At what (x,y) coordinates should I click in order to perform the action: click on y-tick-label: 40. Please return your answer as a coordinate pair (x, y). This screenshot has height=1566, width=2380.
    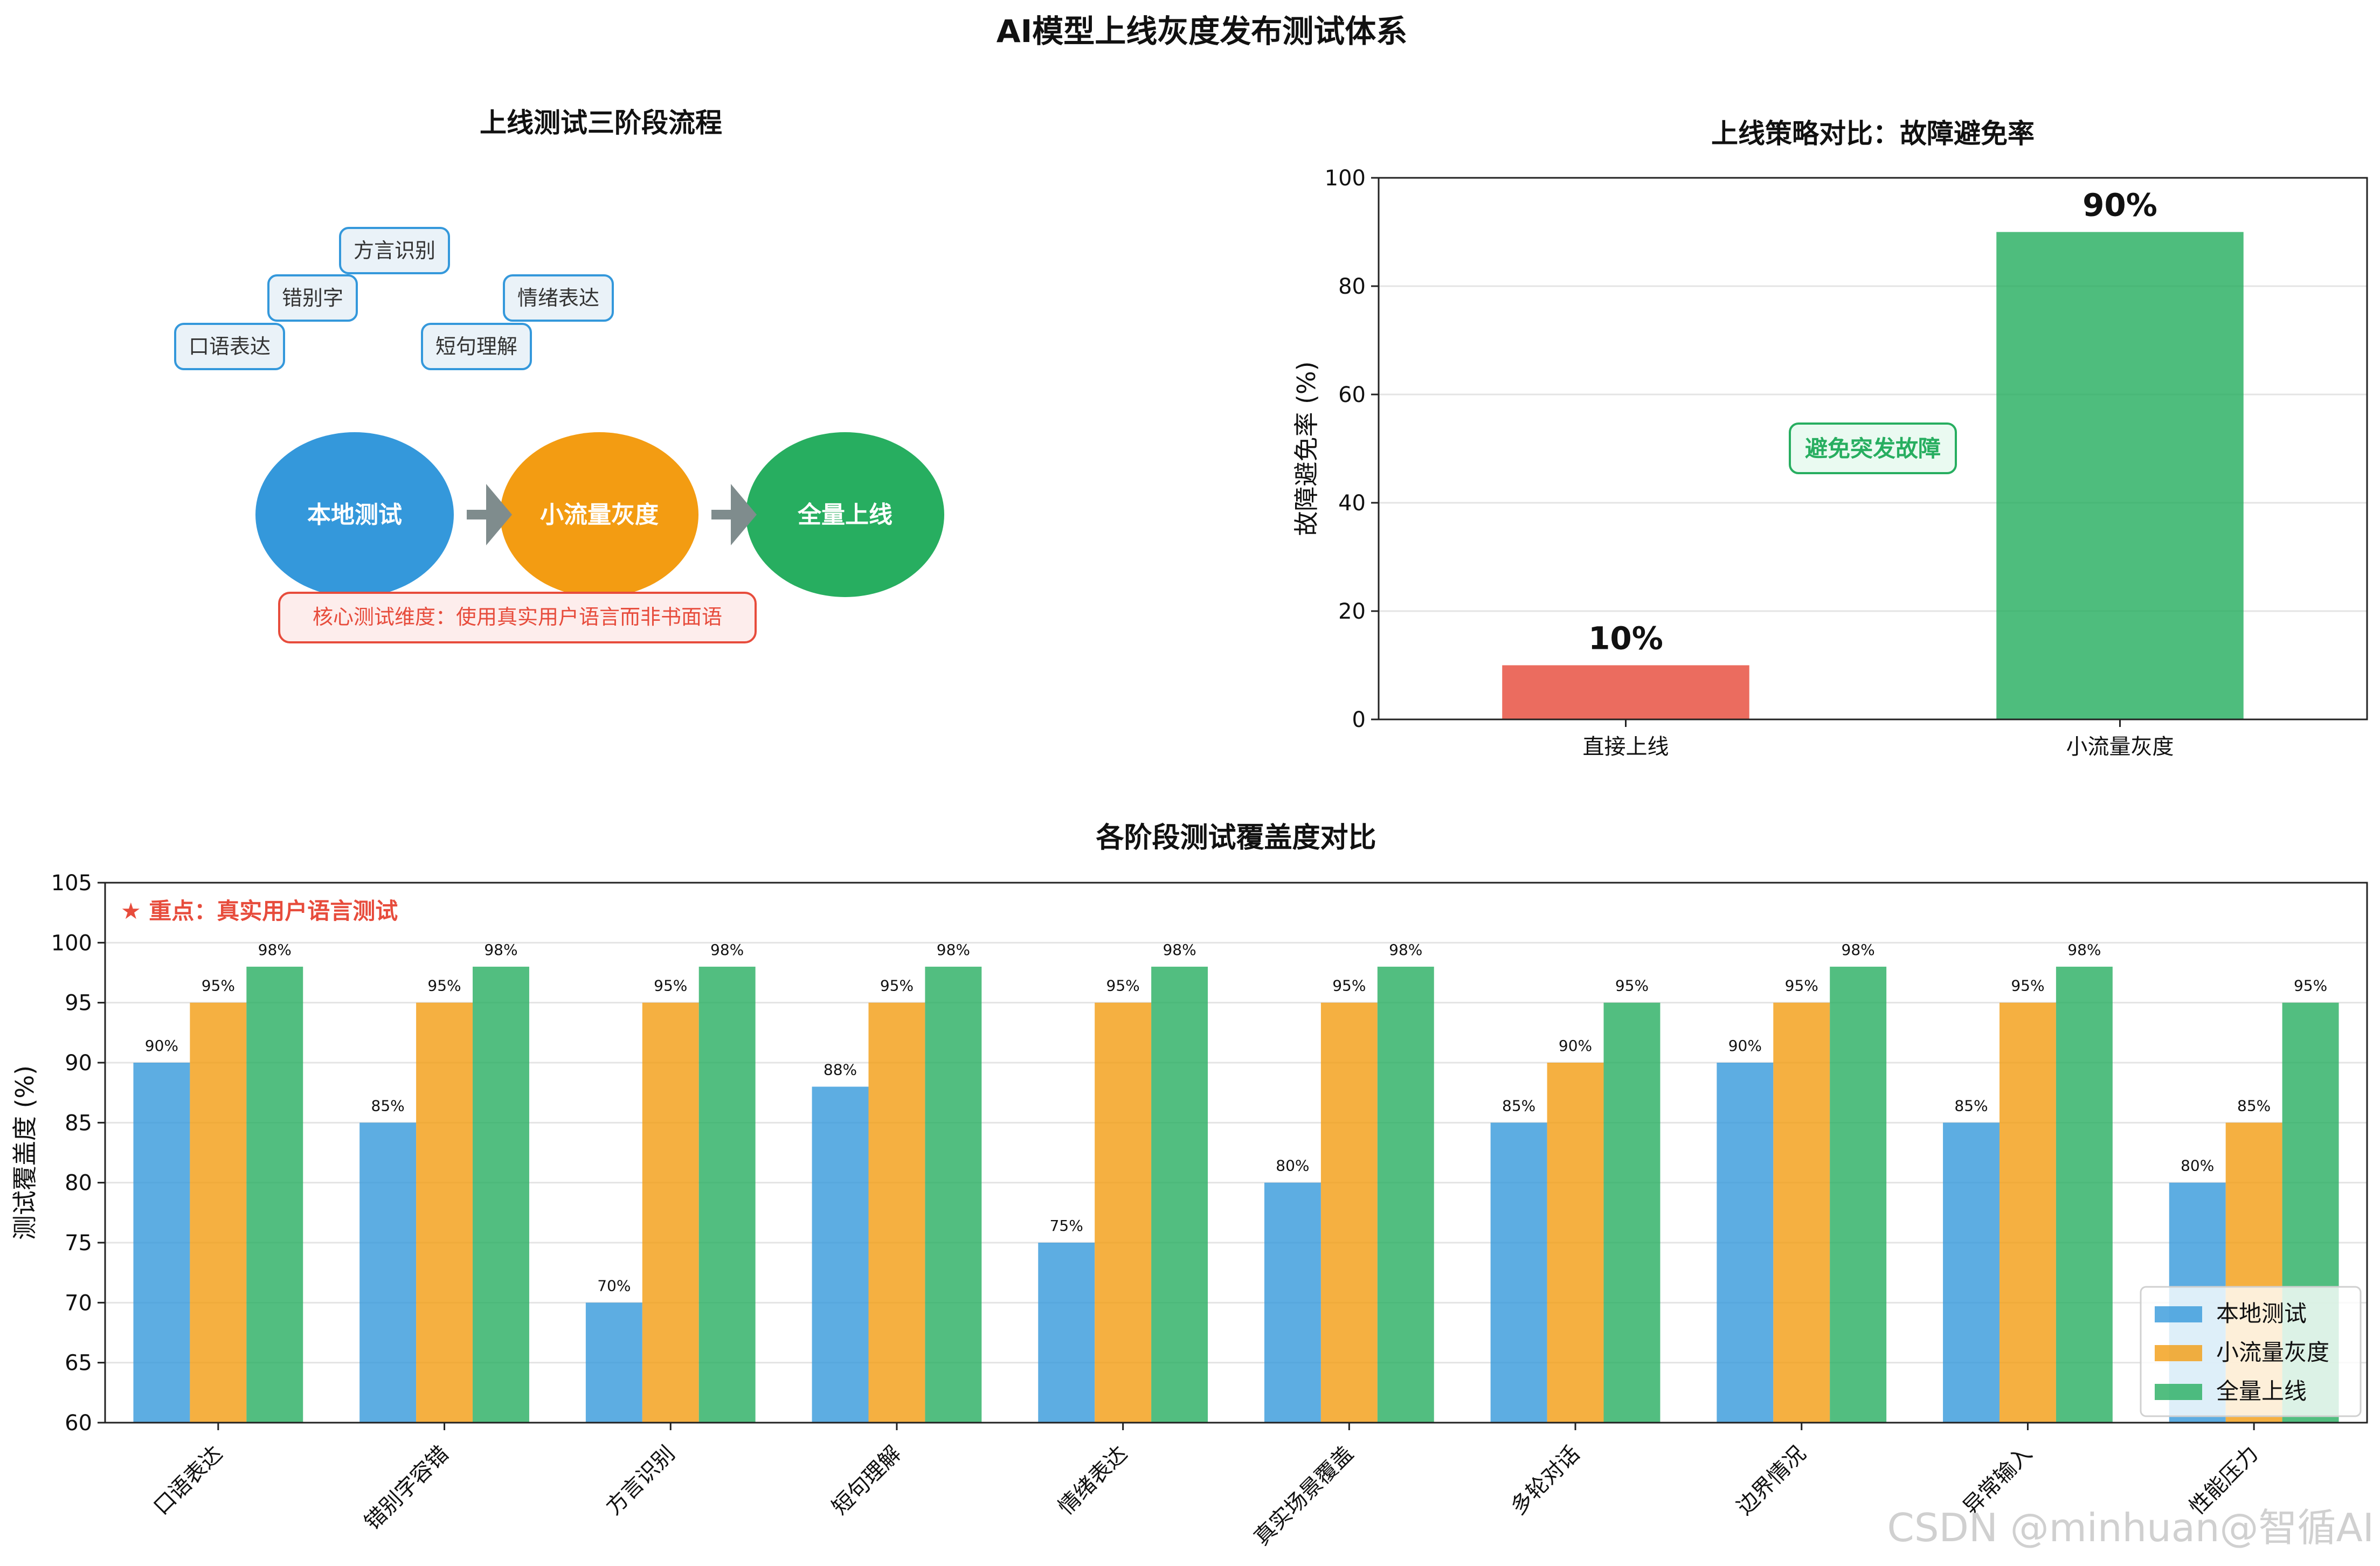
    Looking at the image, I should click on (1352, 503).